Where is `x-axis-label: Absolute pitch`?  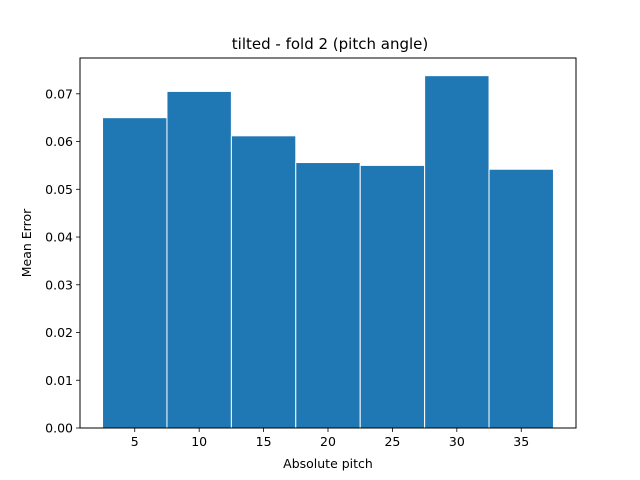
x-axis-label: Absolute pitch is located at coordinates (328, 463).